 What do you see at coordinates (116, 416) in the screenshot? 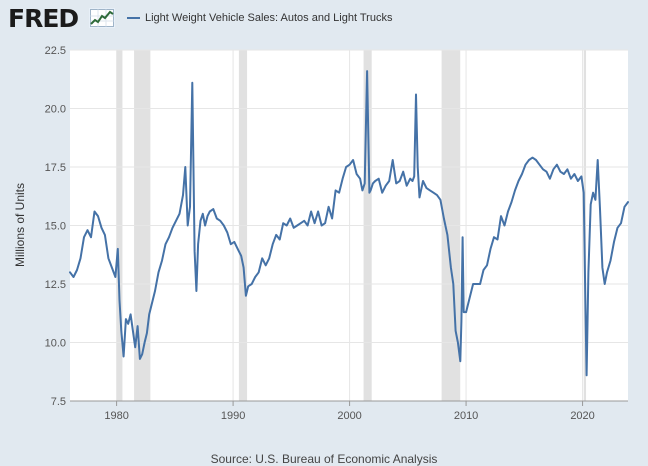
I see `x-tick-label: 1980` at bounding box center [116, 416].